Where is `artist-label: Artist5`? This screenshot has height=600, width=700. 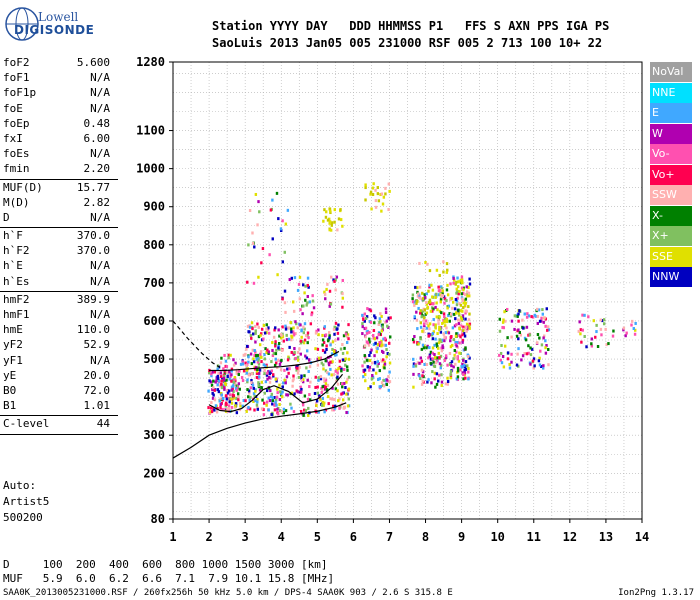 artist-label: Artist5 is located at coordinates (26, 501).